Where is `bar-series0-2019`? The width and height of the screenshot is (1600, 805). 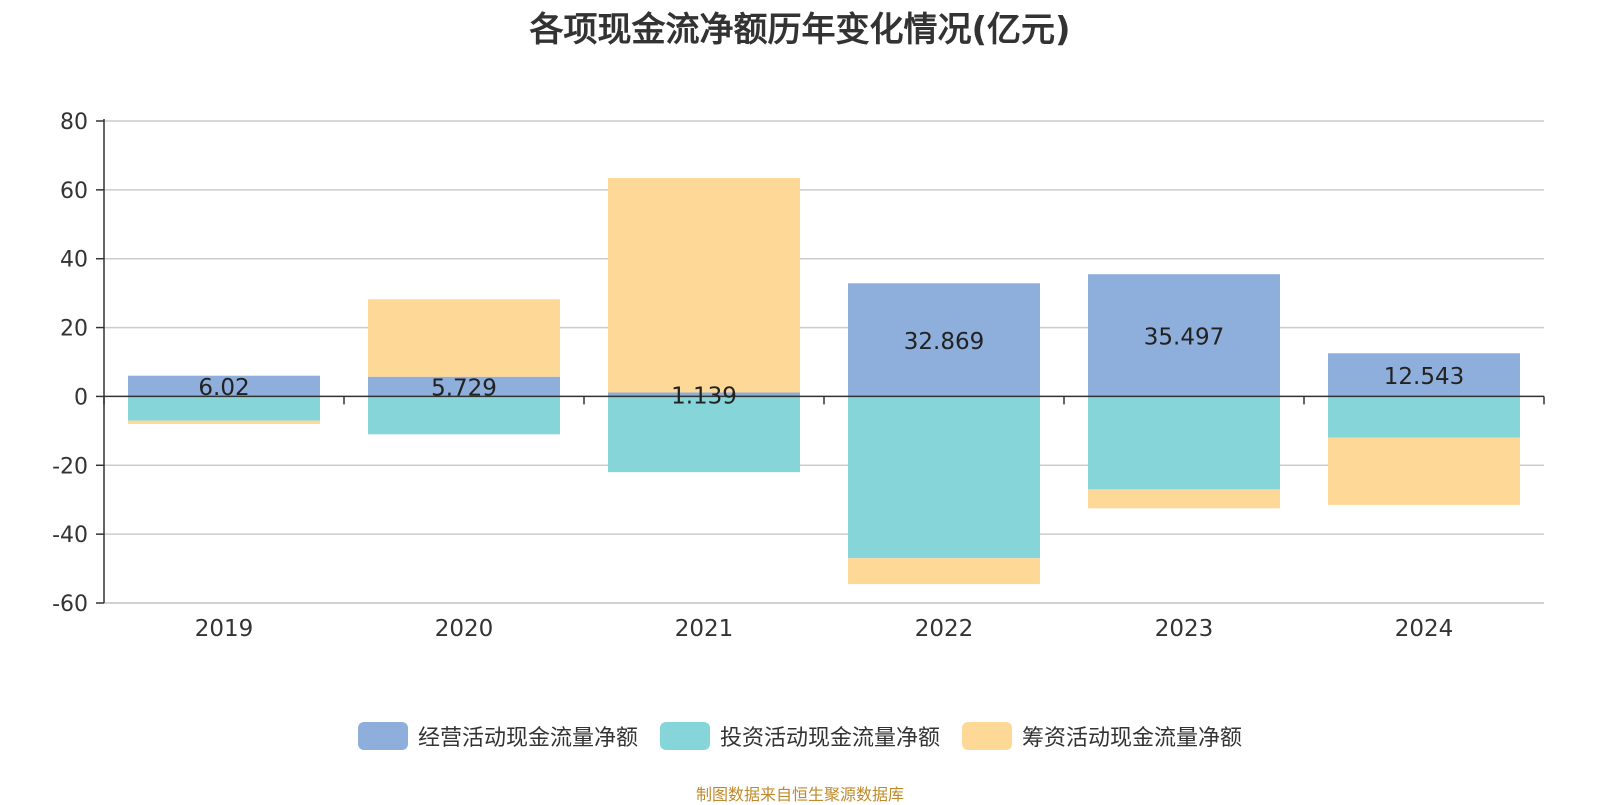
bar-series0-2019 is located at coordinates (224, 386).